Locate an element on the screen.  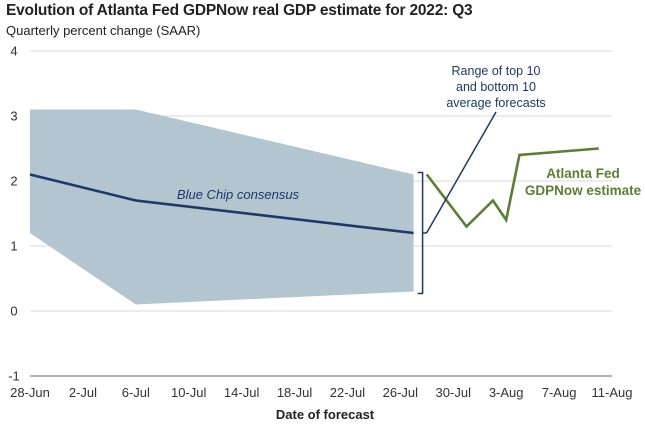
x-tick-label: 30-Jul is located at coordinates (454, 392).